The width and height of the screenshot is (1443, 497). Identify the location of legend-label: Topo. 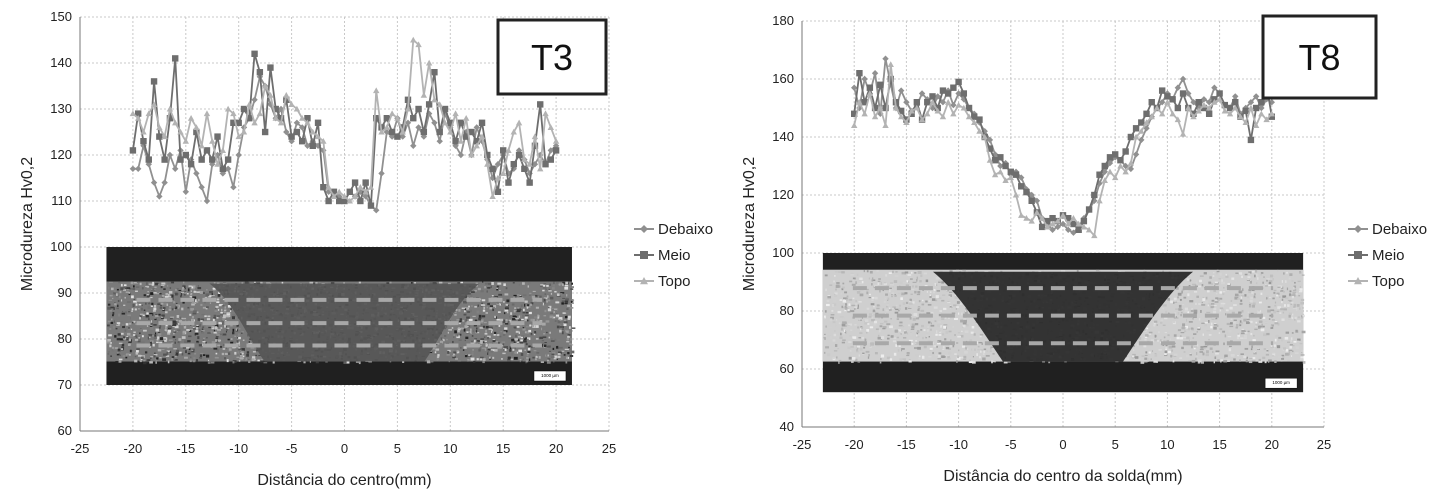
(1388, 281).